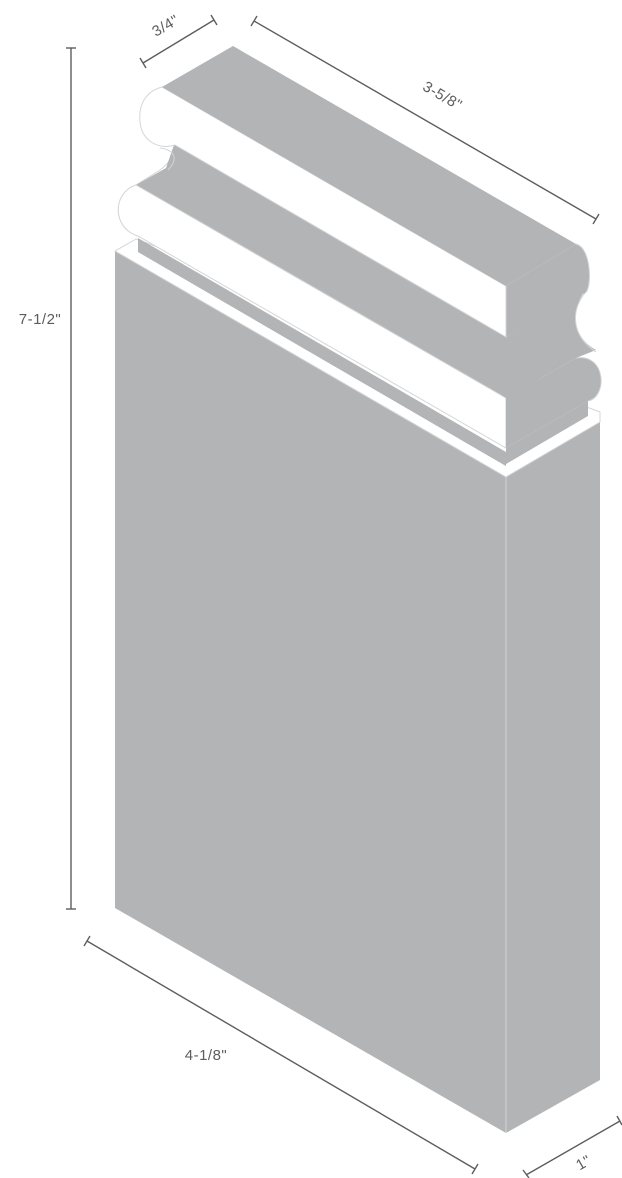 Image resolution: width=622 pixels, height=1178 pixels. Describe the element at coordinates (281, 1055) in the screenshot. I see `dimension-width: 4-1/8"` at that location.